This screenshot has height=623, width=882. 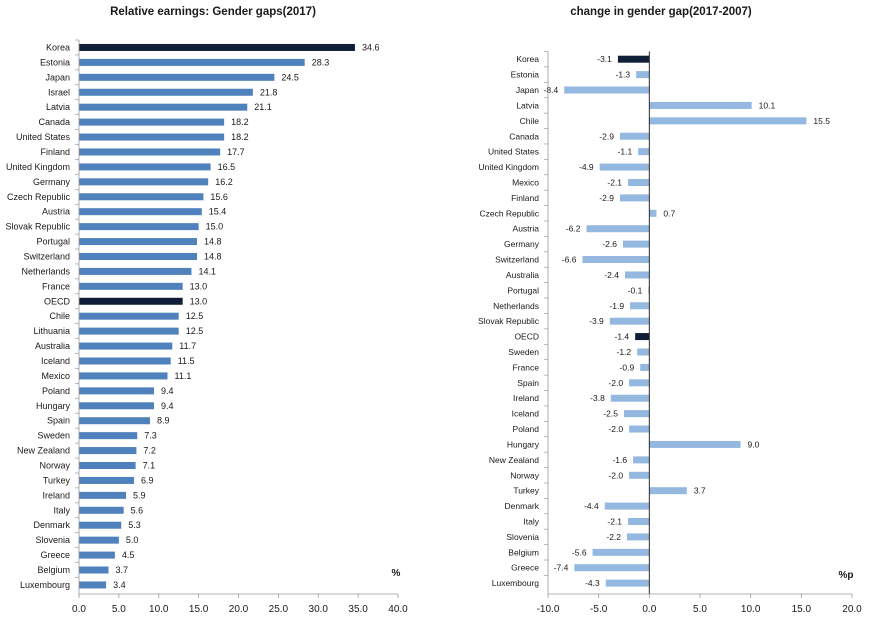 I want to click on category-label-switzerland: Switzerland, so click(x=517, y=260).